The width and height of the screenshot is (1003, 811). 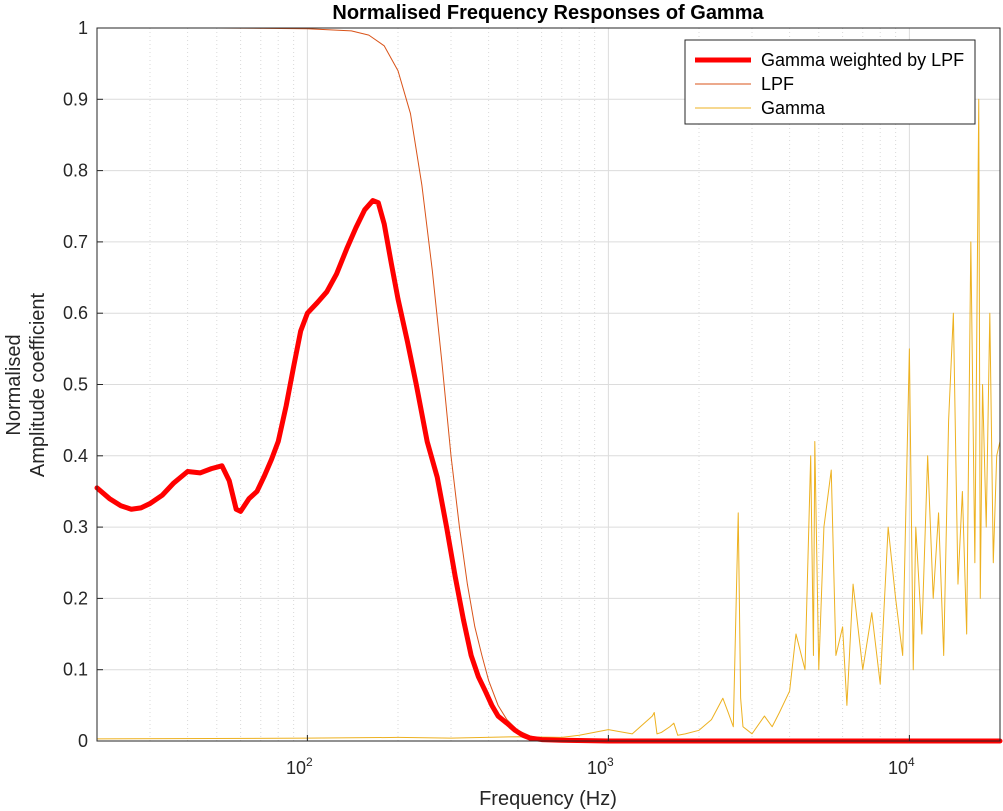 I want to click on legend-box, so click(x=830, y=82).